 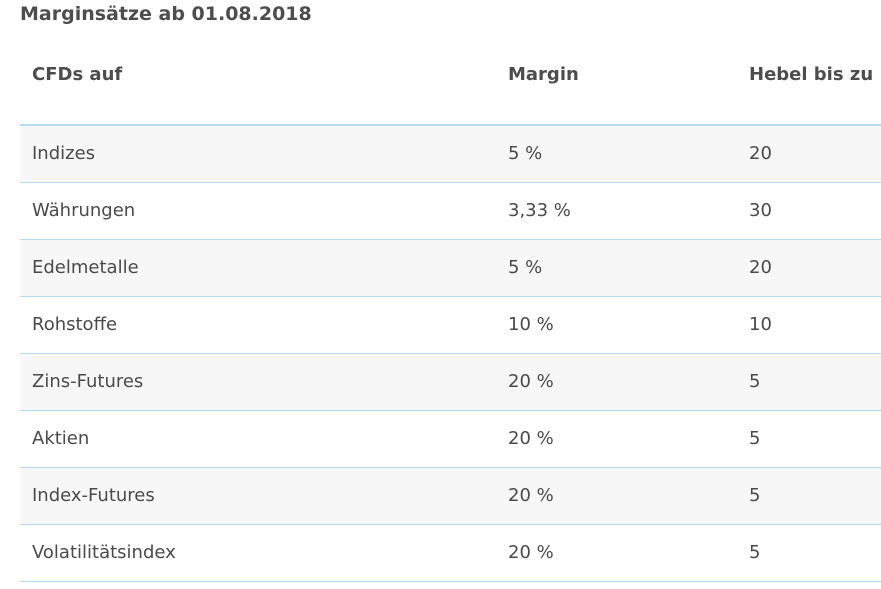 What do you see at coordinates (93, 495) in the screenshot?
I see `cell-asset: Index-Futures` at bounding box center [93, 495].